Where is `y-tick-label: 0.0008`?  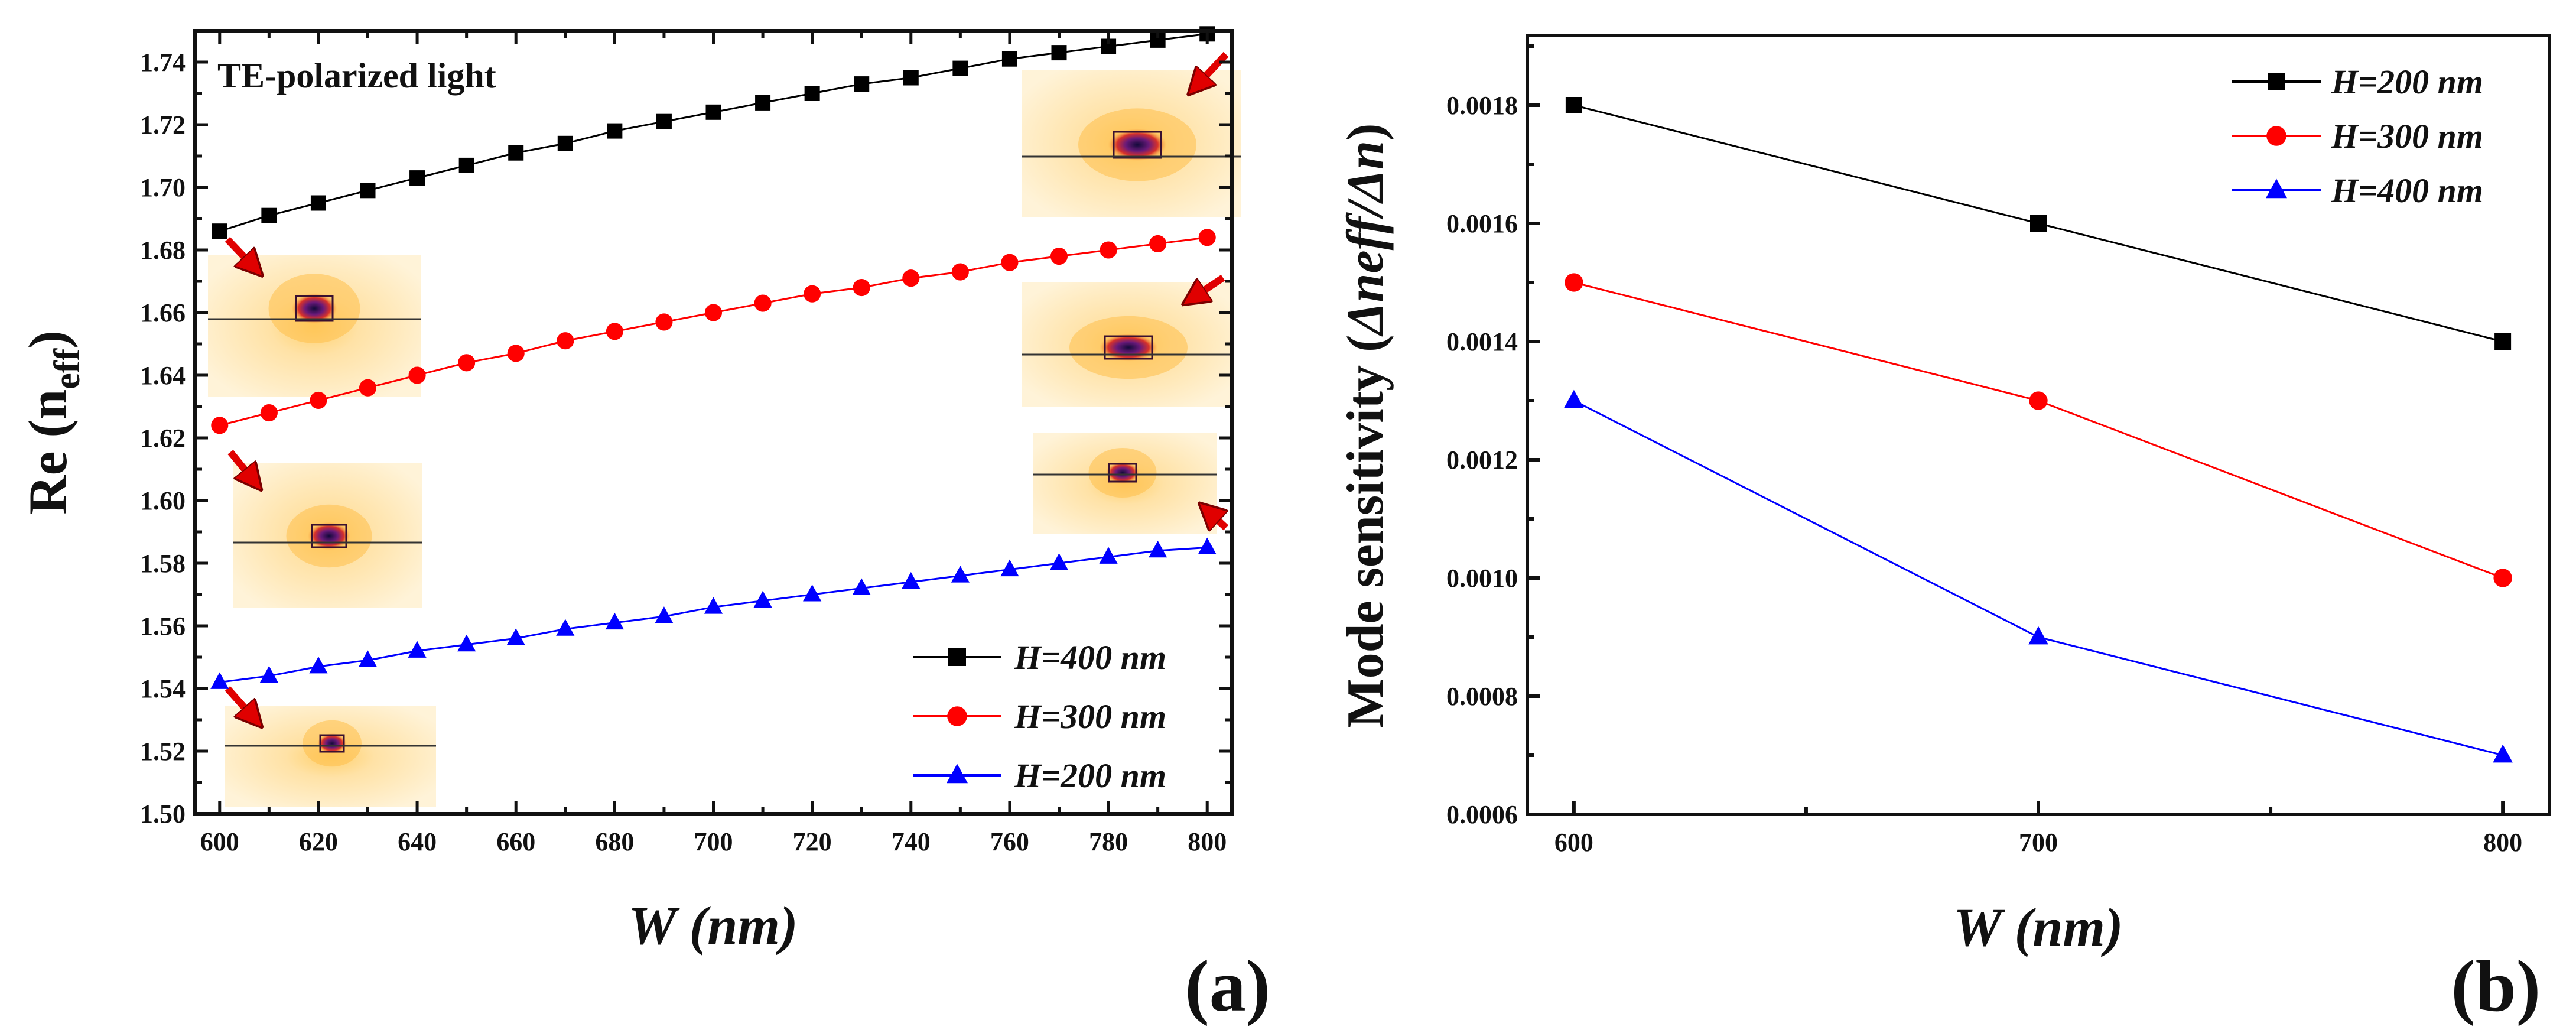 y-tick-label: 0.0008 is located at coordinates (1482, 697).